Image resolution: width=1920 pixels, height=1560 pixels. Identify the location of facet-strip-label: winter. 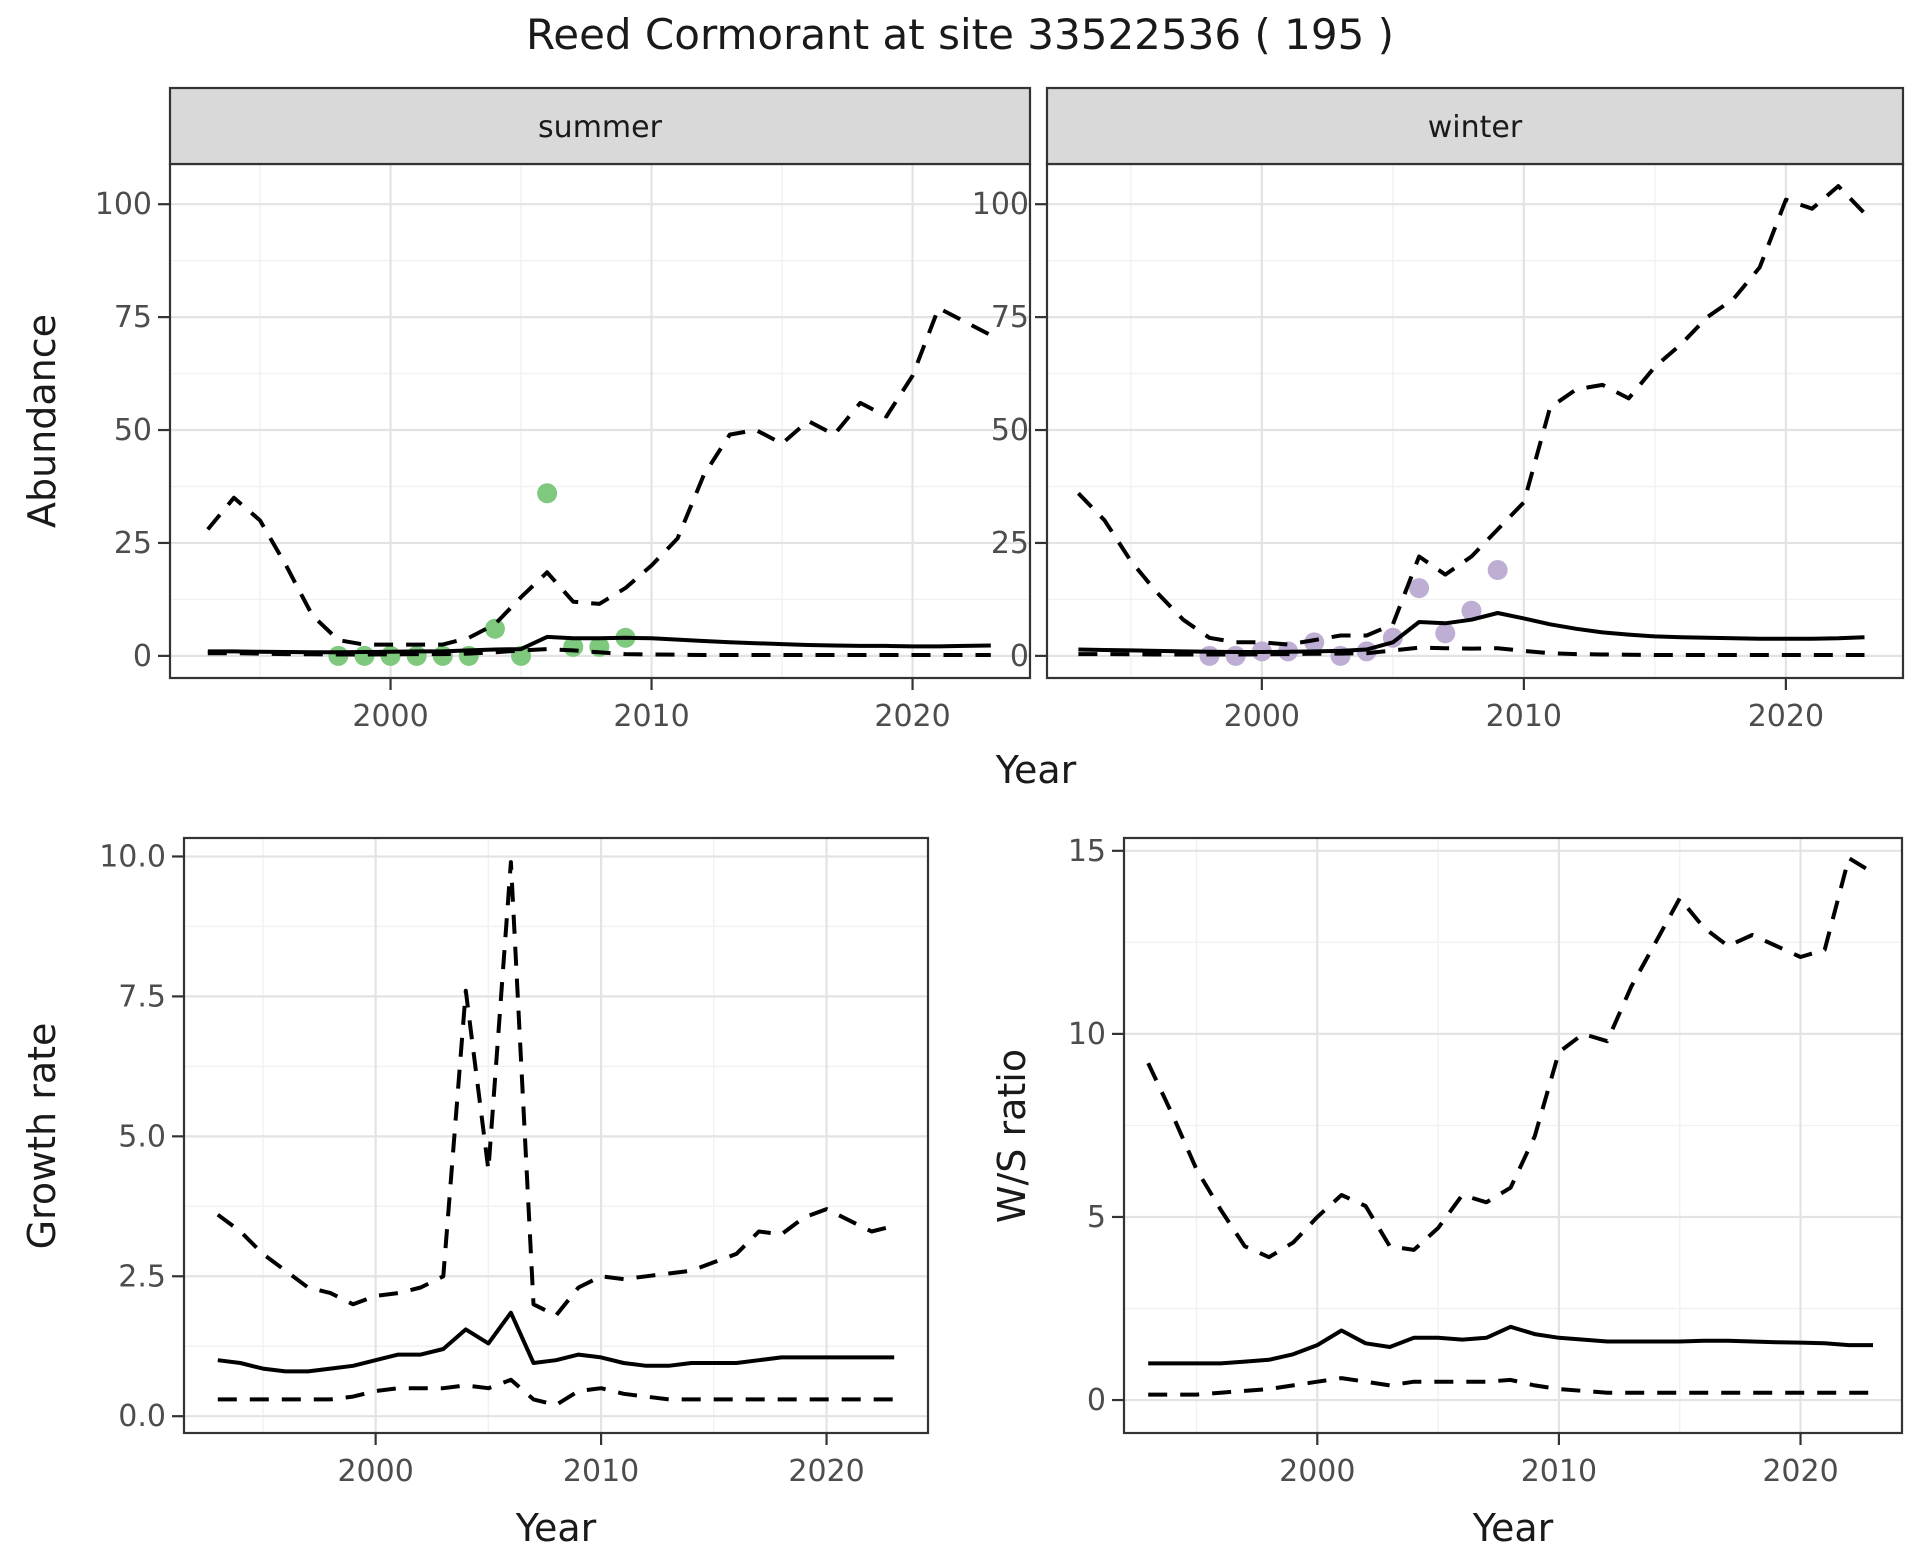
(1475, 127).